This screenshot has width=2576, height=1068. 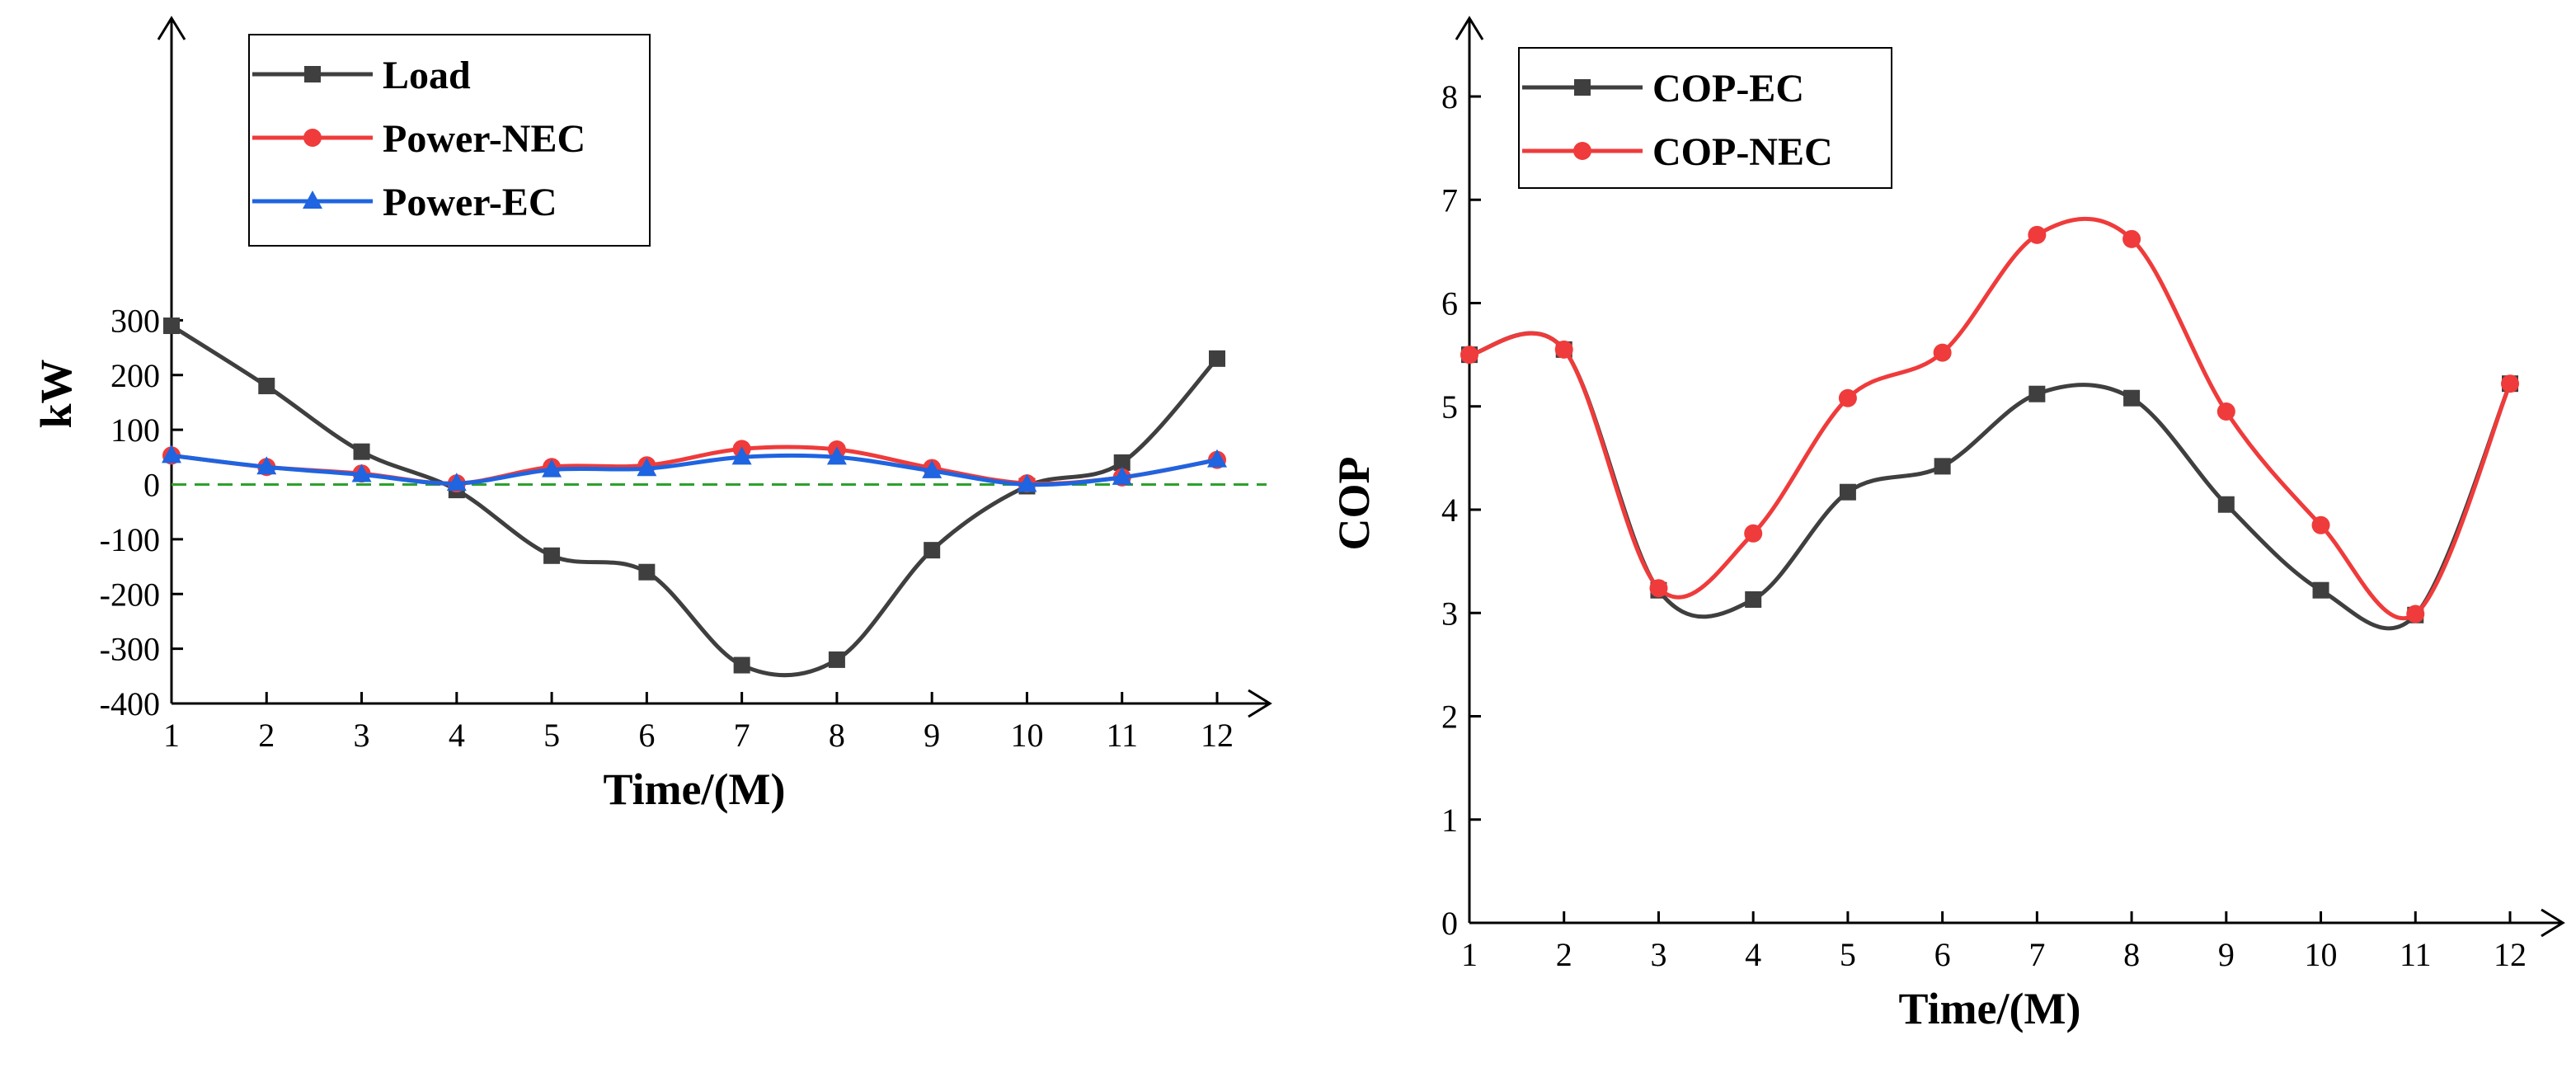 I want to click on series-cop-ec, so click(x=1989, y=481).